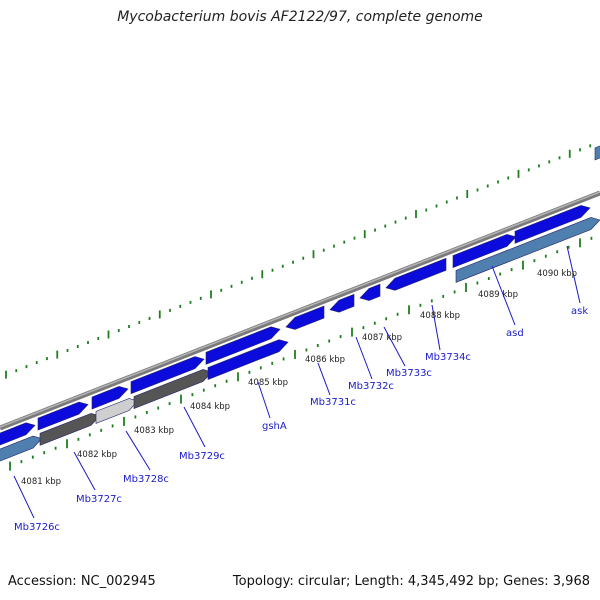 This screenshot has width=600, height=600. Describe the element at coordinates (154, 431) in the screenshot. I see `tick-label-4083: 4083 kbp` at that location.